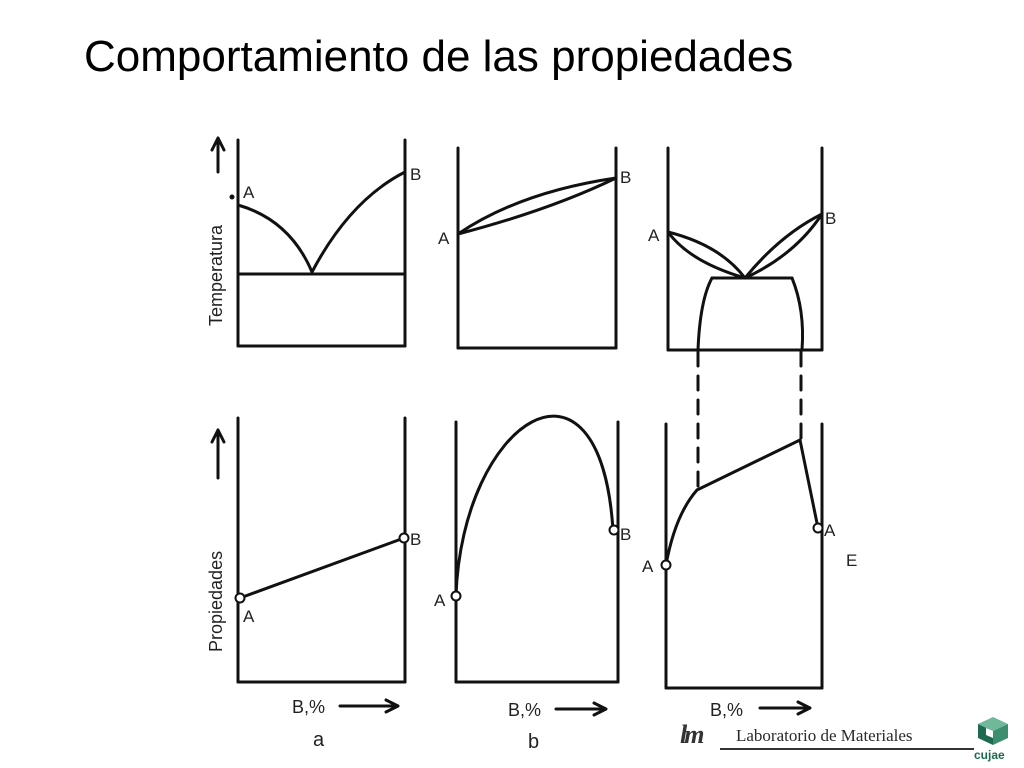  I want to click on panel-letter-a: a, so click(319, 740).